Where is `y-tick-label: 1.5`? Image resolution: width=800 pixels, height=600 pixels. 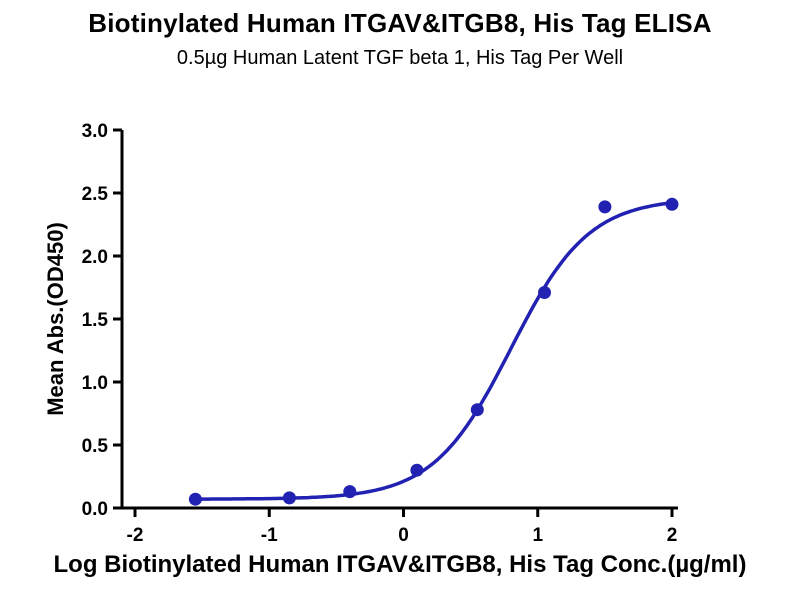 y-tick-label: 1.5 is located at coordinates (95, 320).